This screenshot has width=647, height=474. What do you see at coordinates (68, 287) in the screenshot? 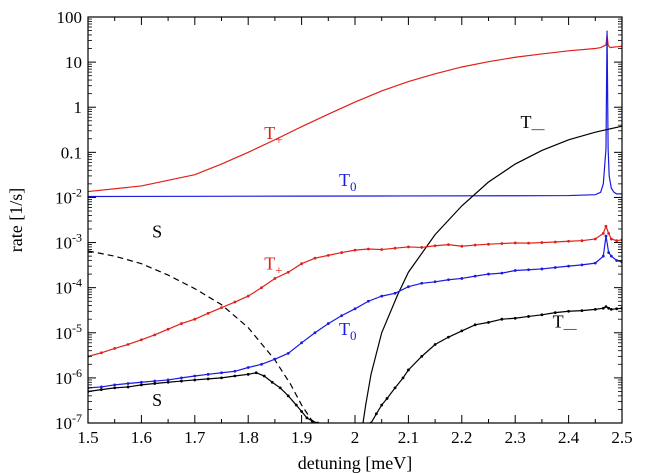
I see `y-tick-label: 10⁻⁴` at bounding box center [68, 287].